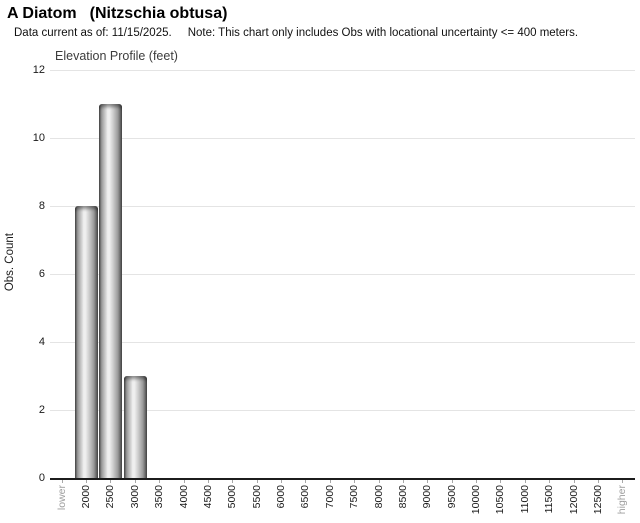 This screenshot has height=523, width=640. What do you see at coordinates (41, 274) in the screenshot?
I see `y-axis-tick-label: 6` at bounding box center [41, 274].